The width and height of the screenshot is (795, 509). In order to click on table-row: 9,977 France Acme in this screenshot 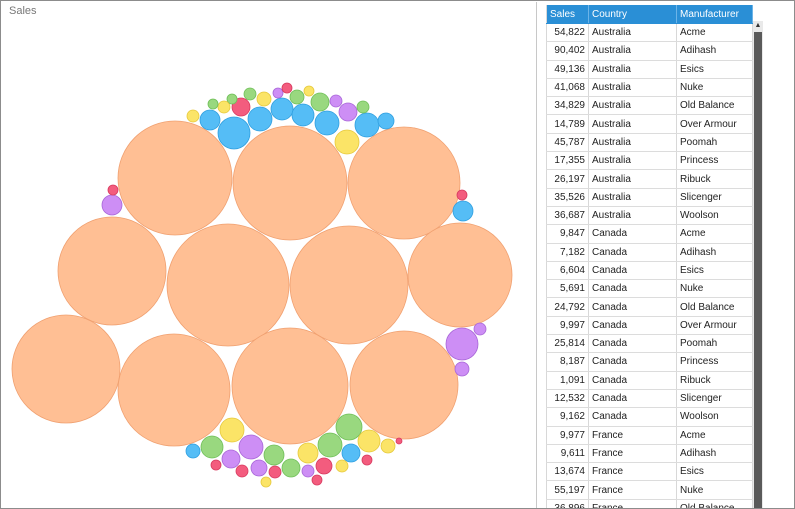, I will do `click(649, 435)`.